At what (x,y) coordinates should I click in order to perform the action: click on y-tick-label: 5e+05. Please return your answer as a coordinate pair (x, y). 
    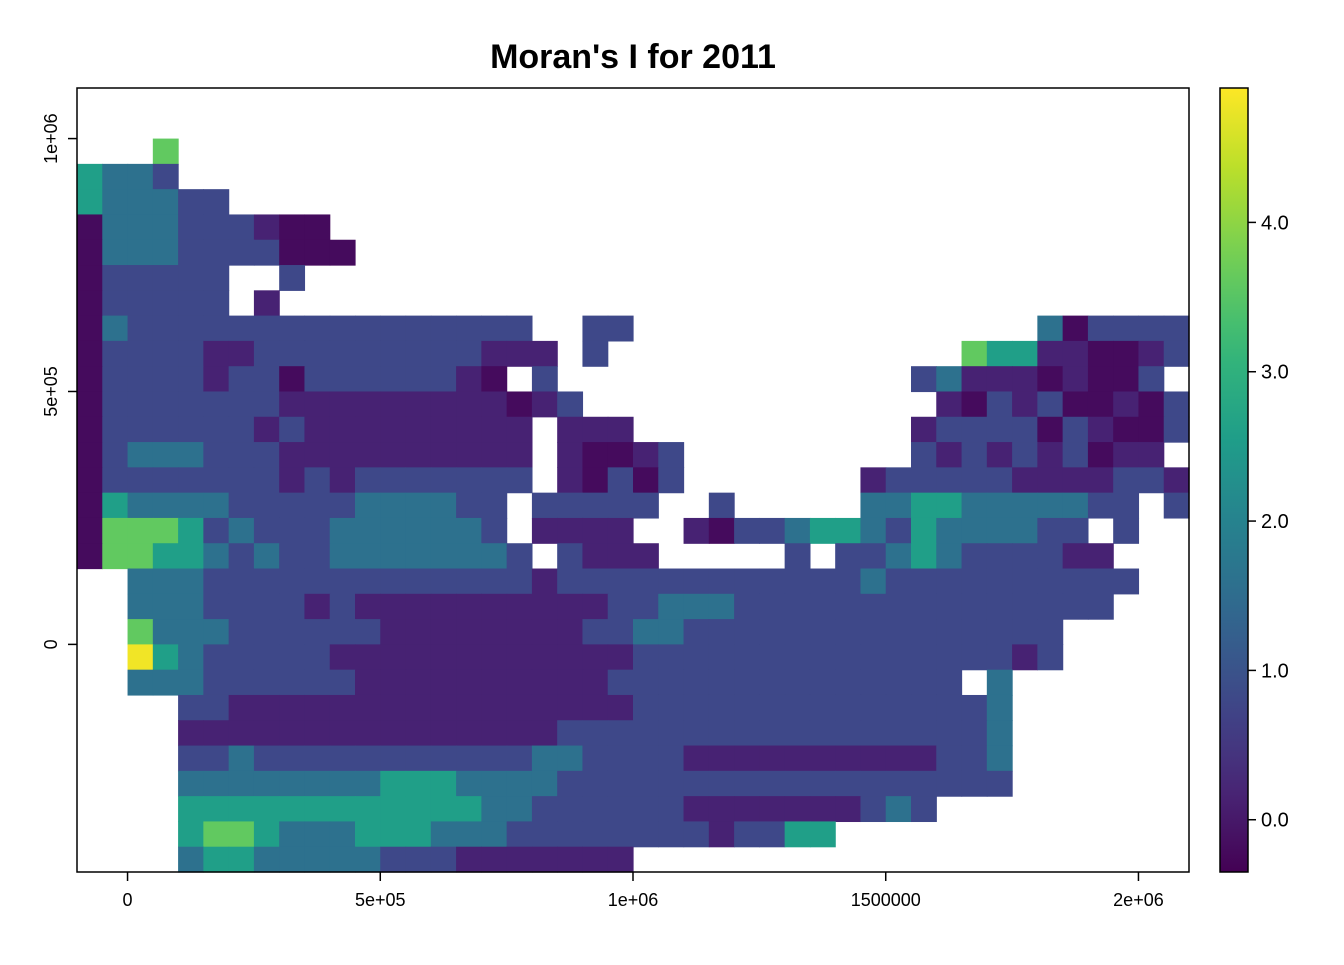
    Looking at the image, I should click on (51, 391).